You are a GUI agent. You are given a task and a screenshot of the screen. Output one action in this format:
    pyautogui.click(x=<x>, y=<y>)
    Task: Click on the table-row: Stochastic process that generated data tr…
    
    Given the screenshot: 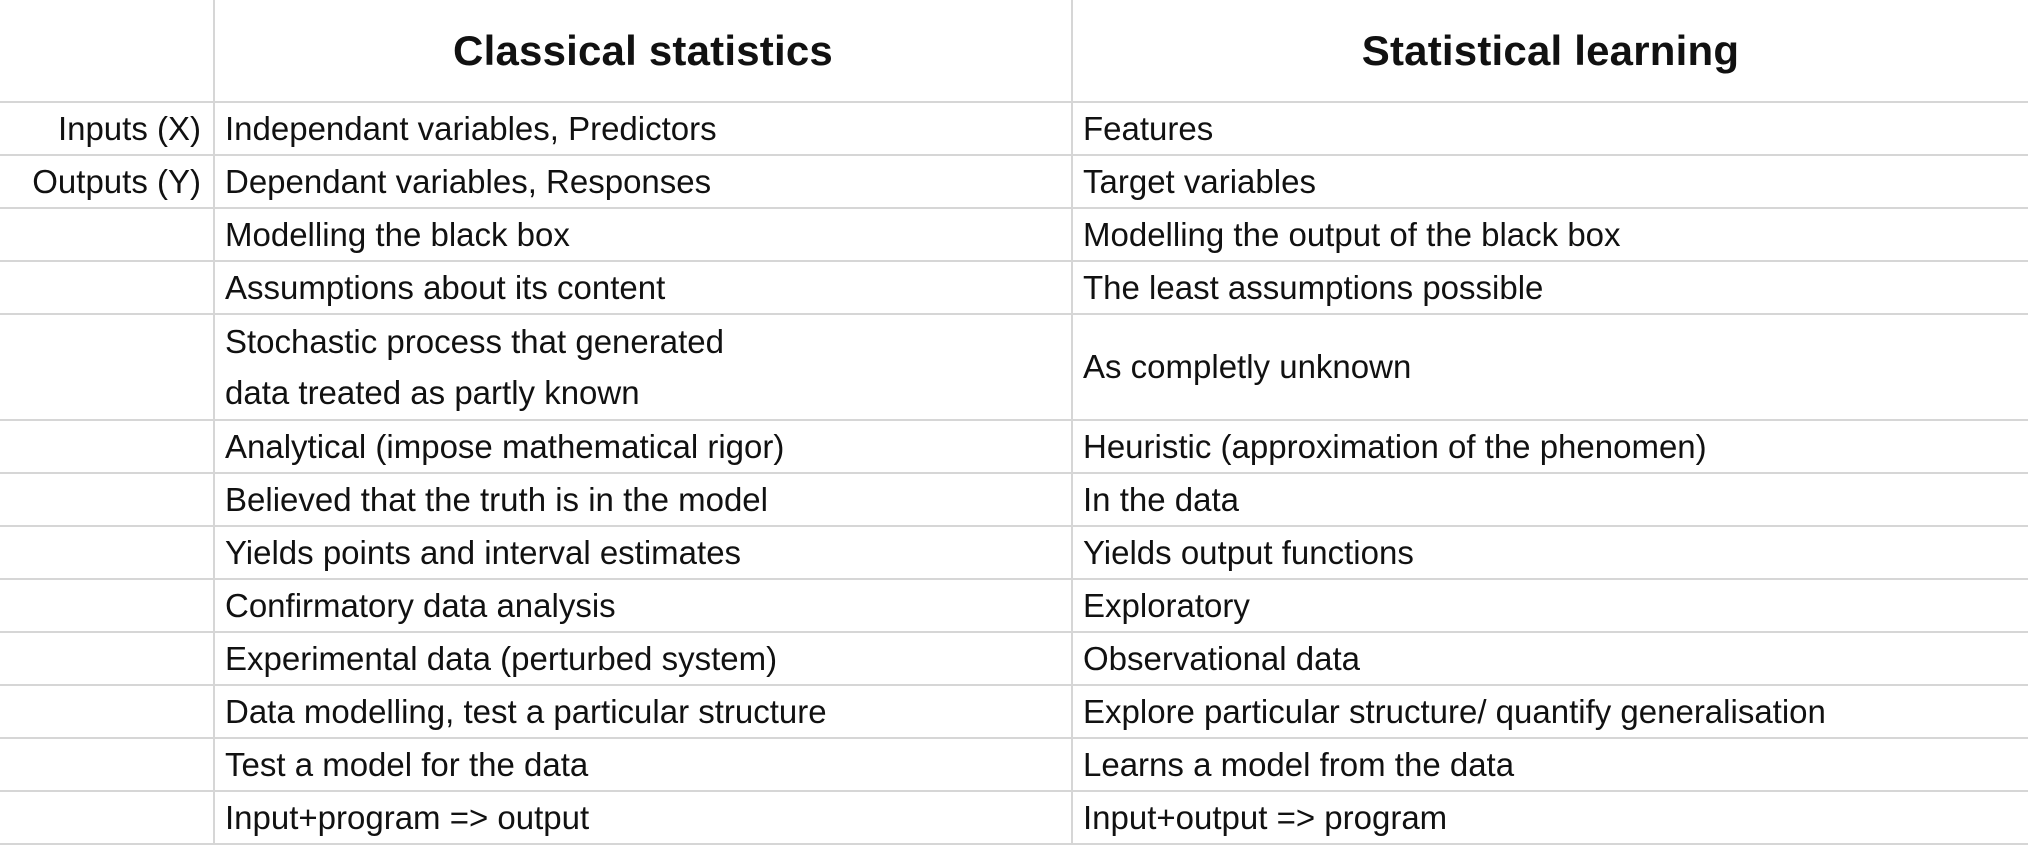 What is the action you would take?
    pyautogui.click(x=1014, y=367)
    